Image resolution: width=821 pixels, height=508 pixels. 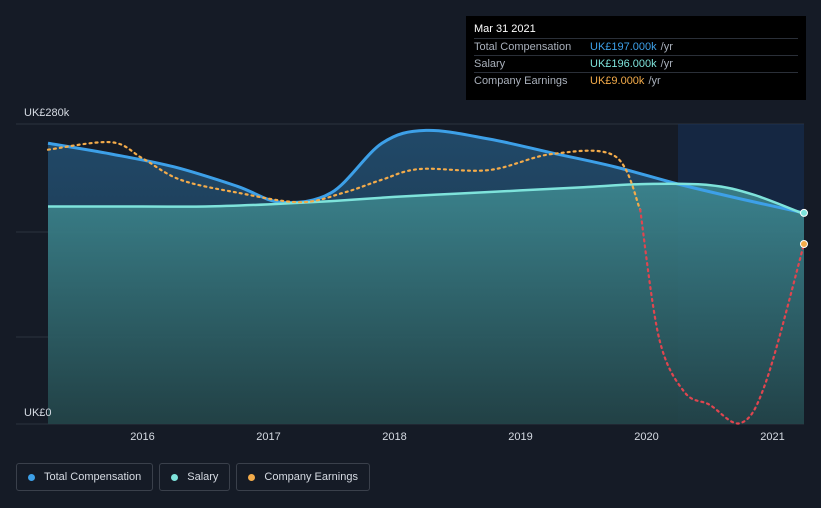 I want to click on tooltip-row-total-compensation: Total Compensation UK£197.000k /yr, so click(x=636, y=46).